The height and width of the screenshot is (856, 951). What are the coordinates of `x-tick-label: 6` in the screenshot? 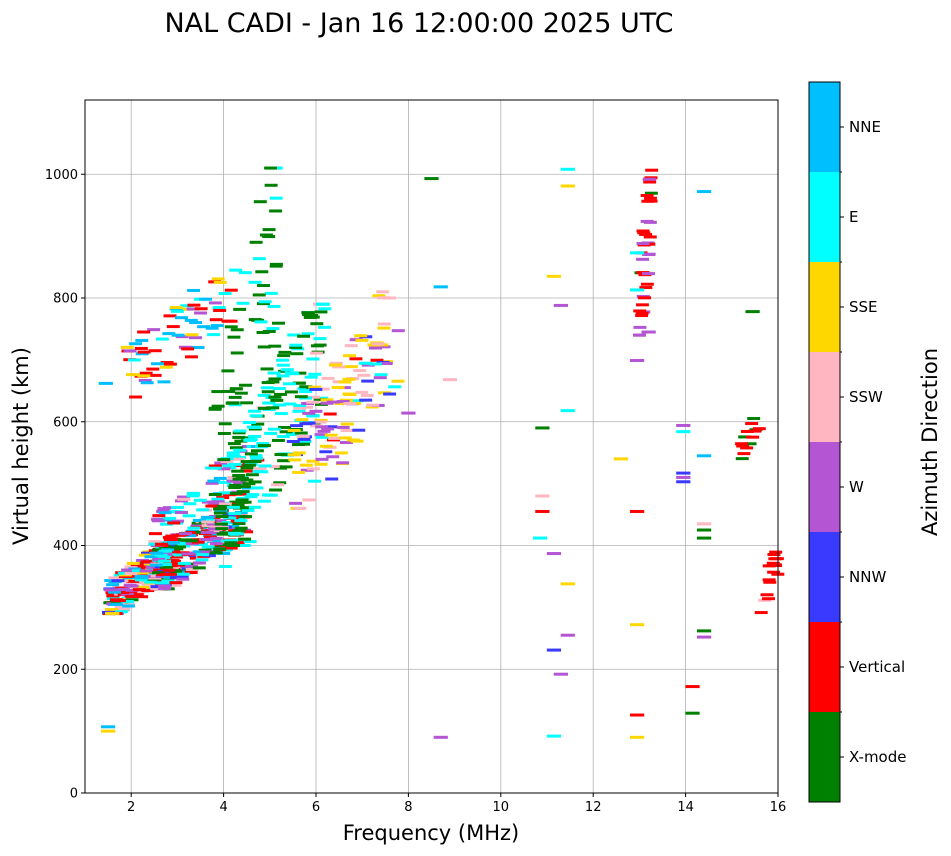 It's located at (316, 807).